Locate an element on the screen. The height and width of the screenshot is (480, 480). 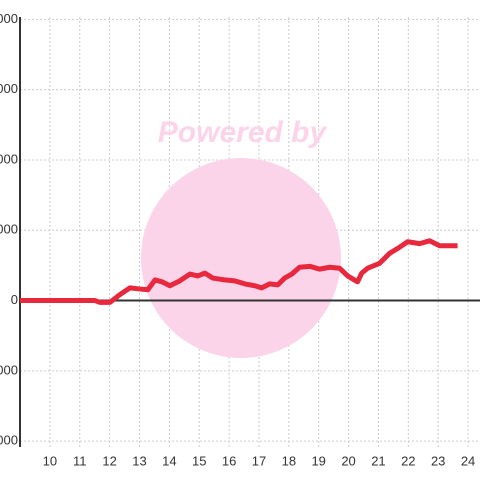
y-tick-label: 6,000 is located at coordinates (9, 158).